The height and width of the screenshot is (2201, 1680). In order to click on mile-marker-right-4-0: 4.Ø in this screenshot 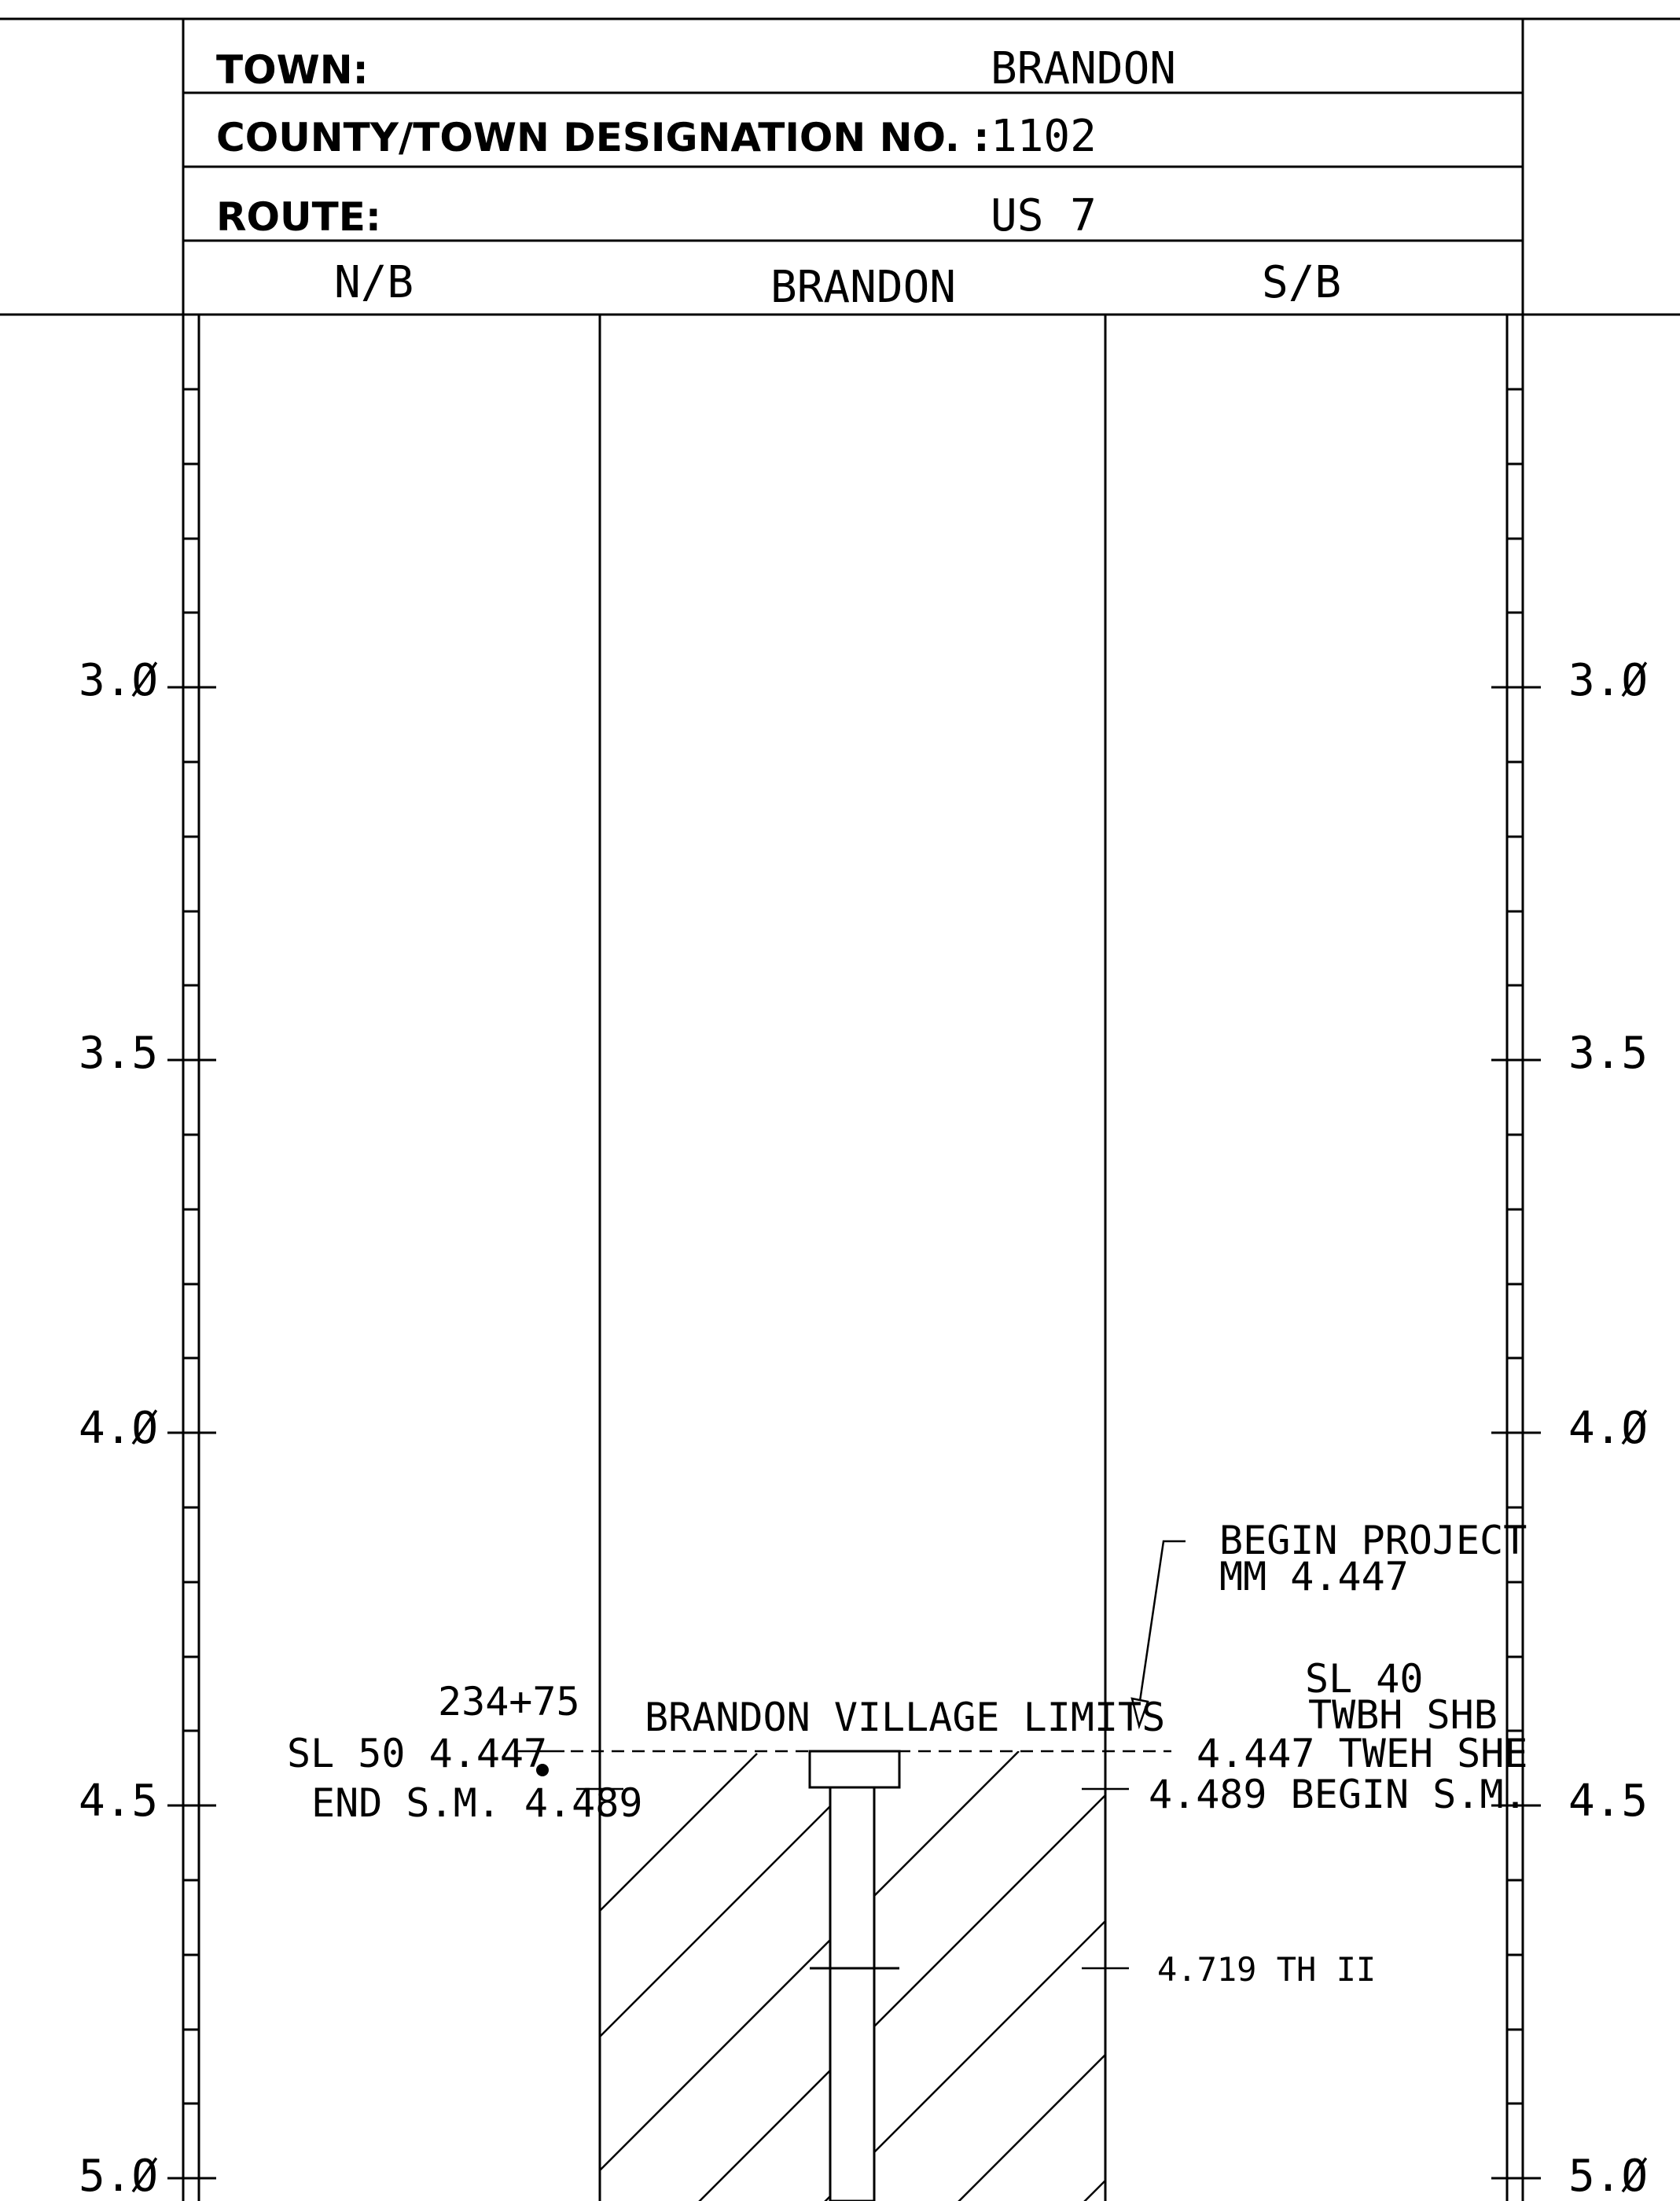, I will do `click(1608, 1428)`.